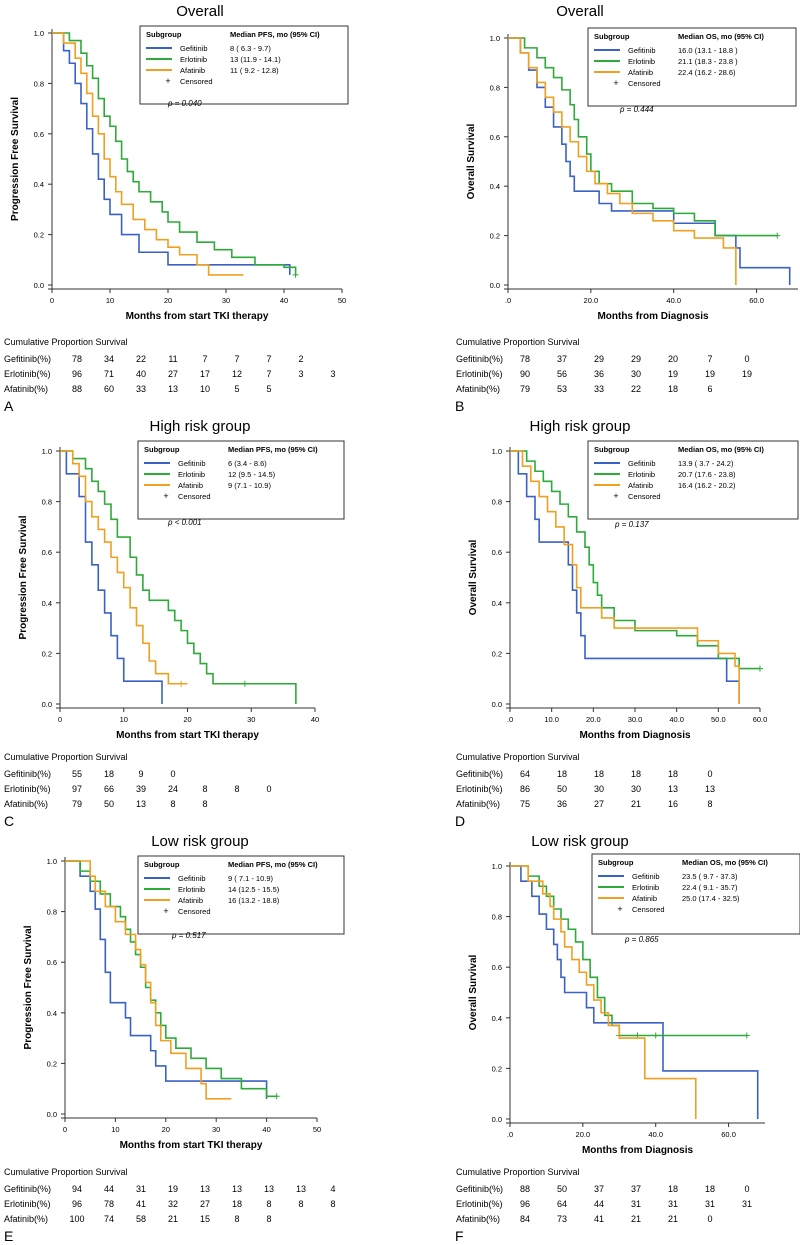 This screenshot has height=1245, width=800. Describe the element at coordinates (635, 719) in the screenshot. I see `x-tick-label: 30.0` at that location.